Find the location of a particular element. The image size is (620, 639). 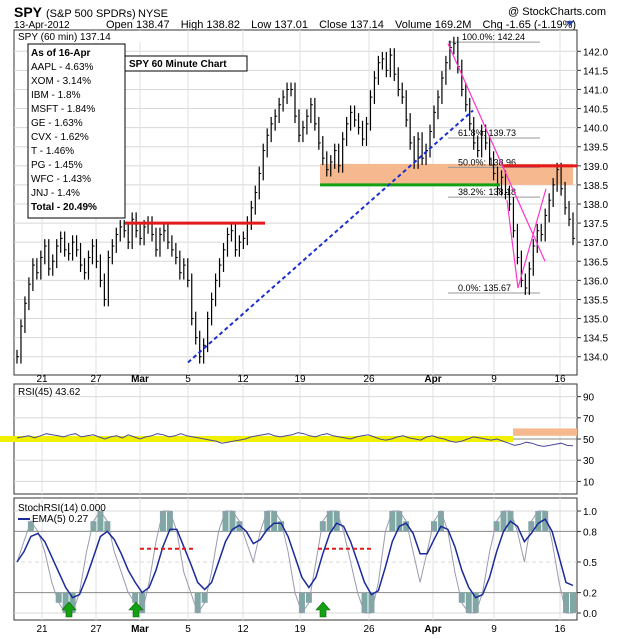

stoch-axis-label: 0.8 is located at coordinates (590, 532).